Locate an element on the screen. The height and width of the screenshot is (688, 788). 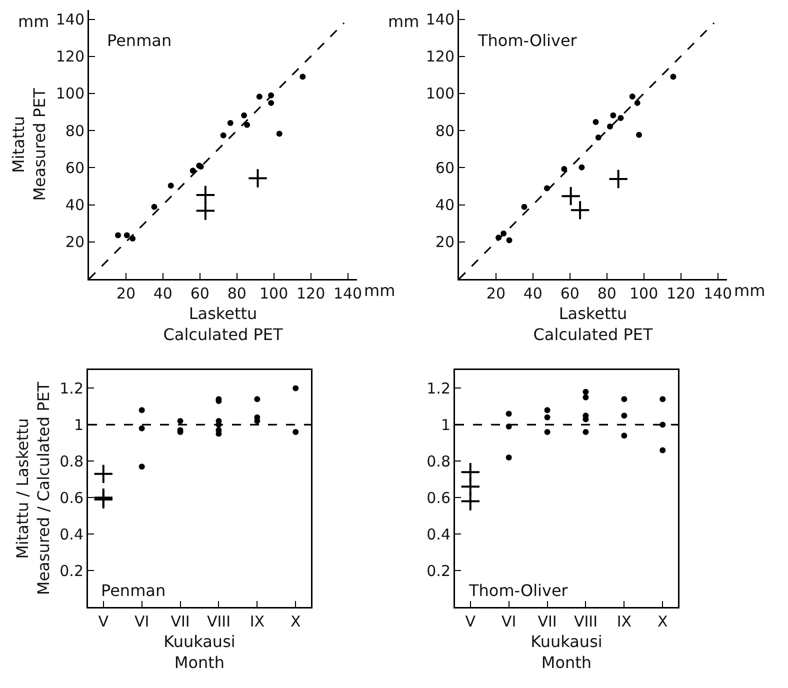
y-axis-title: Mitattu Measured PET is located at coordinates (29, 144).